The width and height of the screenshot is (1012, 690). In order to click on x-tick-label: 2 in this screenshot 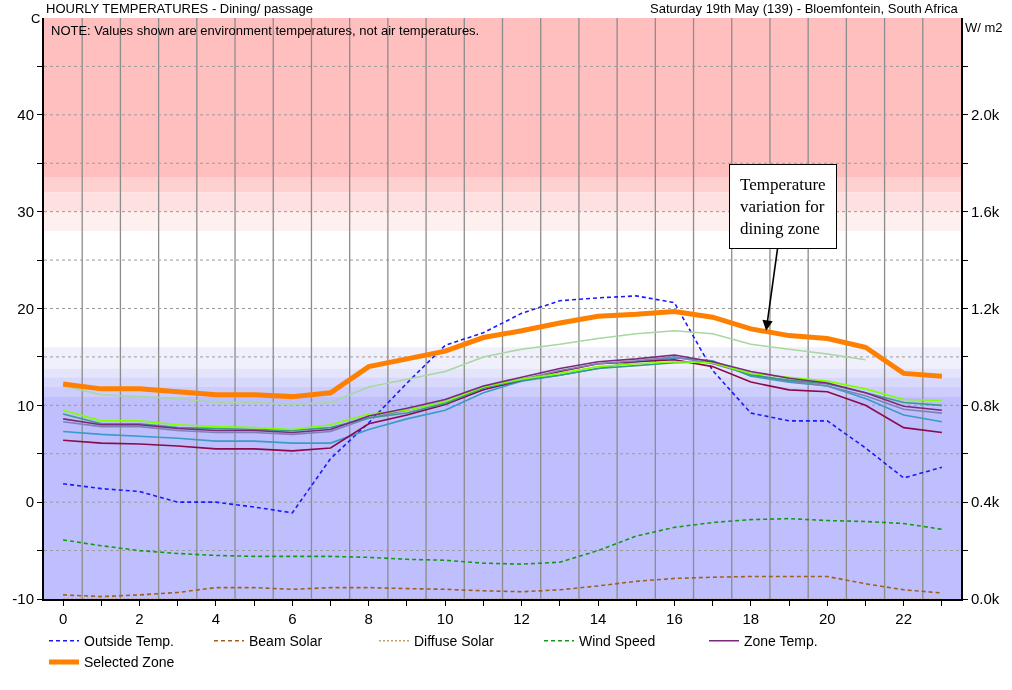, I will do `click(139, 618)`.